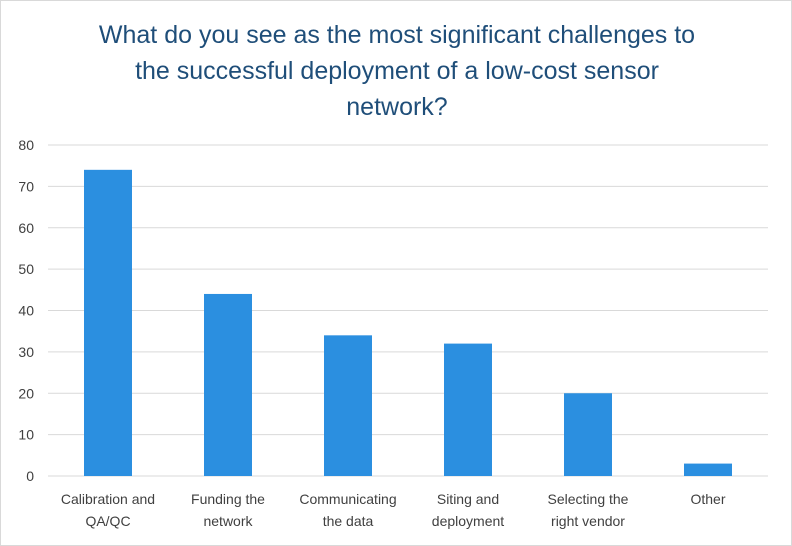 This screenshot has height=546, width=792. Describe the element at coordinates (348, 521) in the screenshot. I see `x-category-label-line: the data` at that location.